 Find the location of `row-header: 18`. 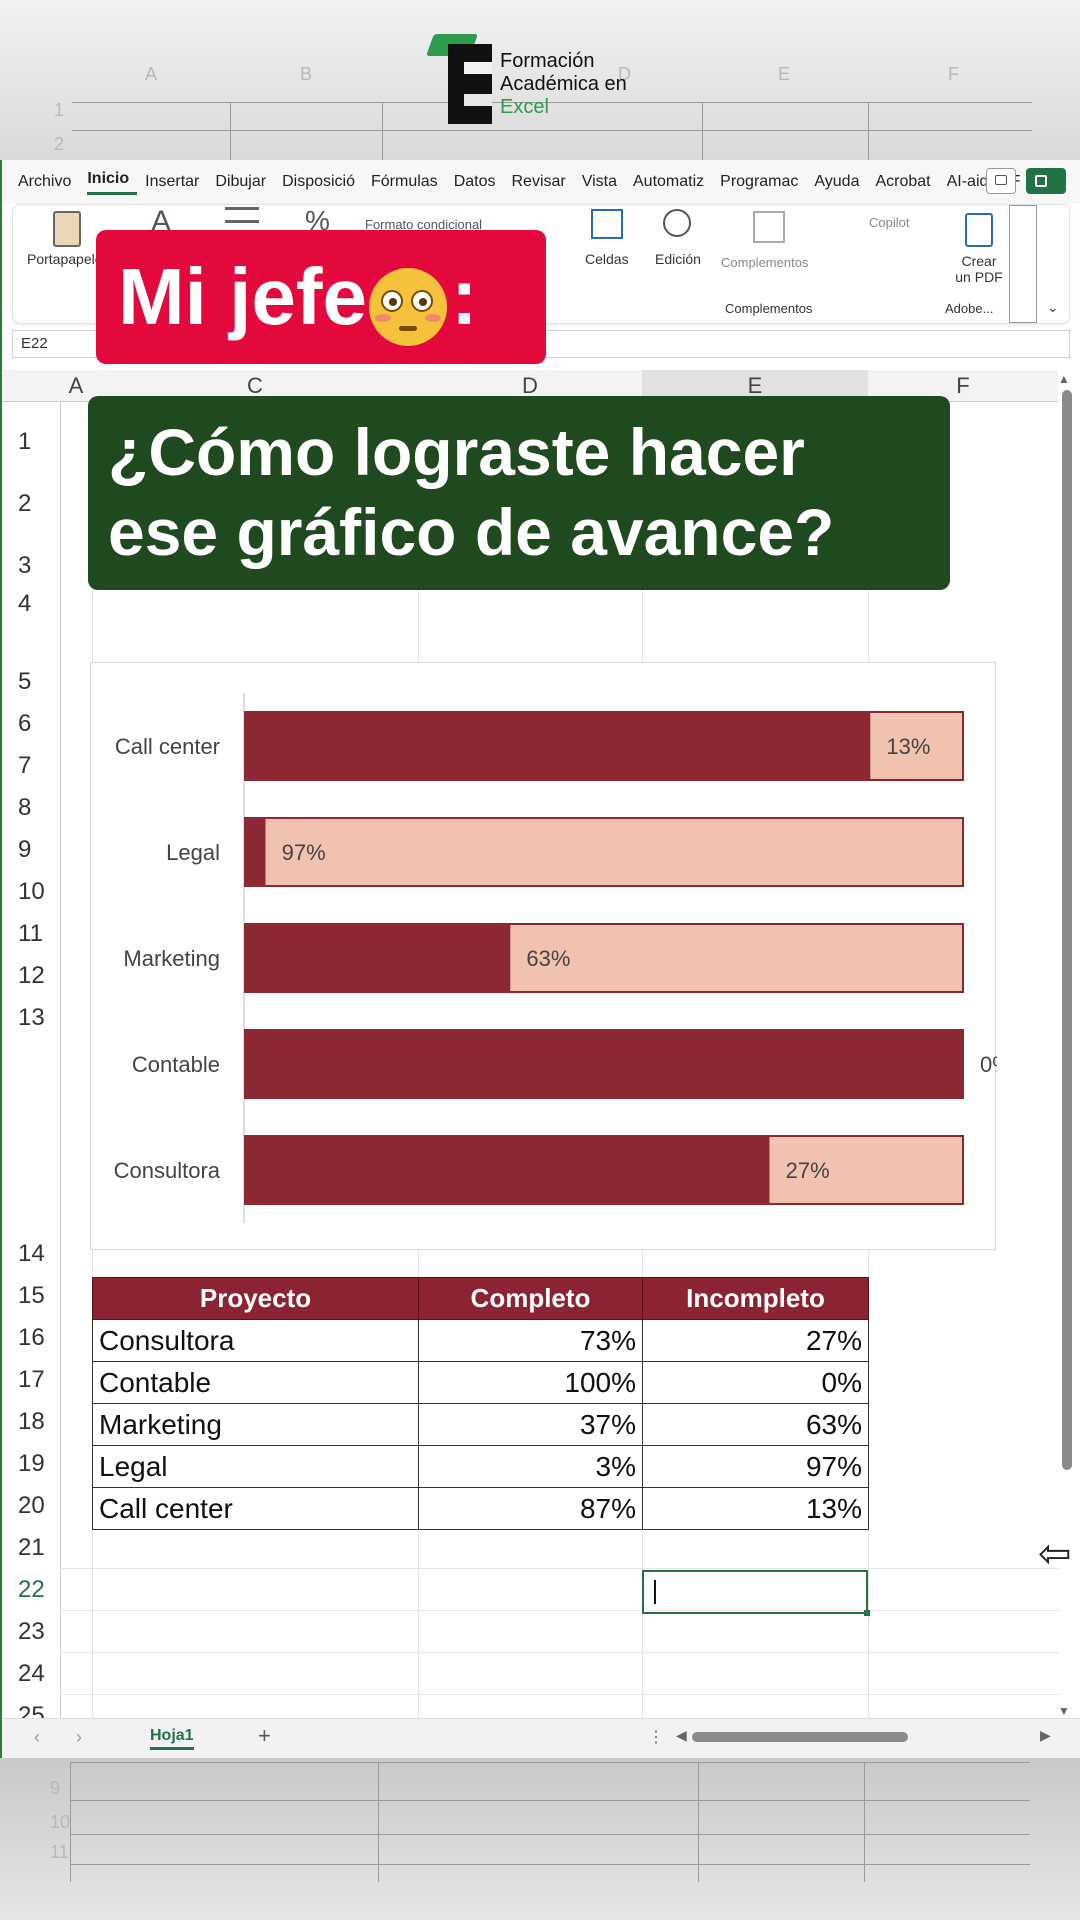

row-header: 18 is located at coordinates (31, 1421).